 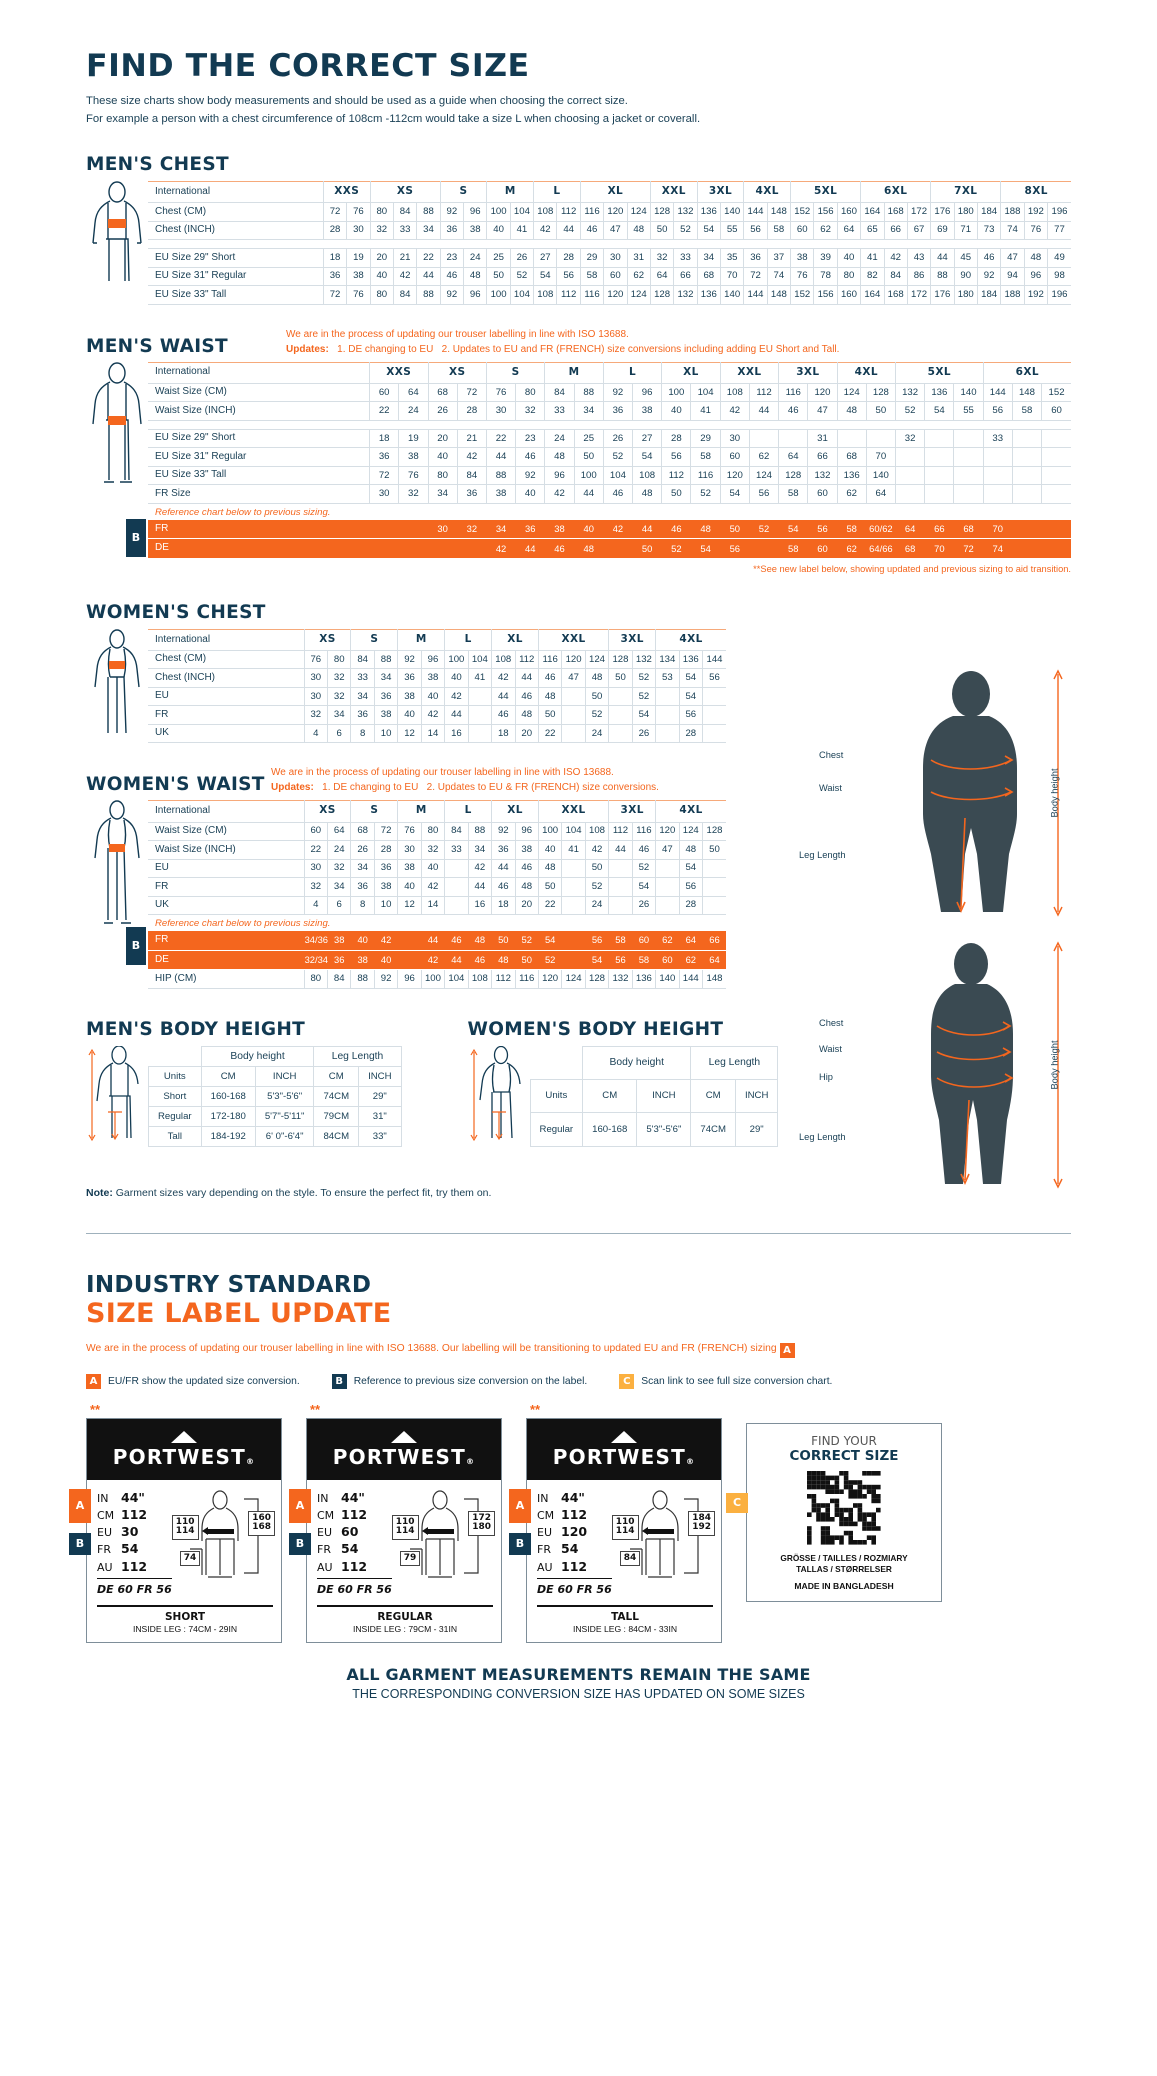 What do you see at coordinates (117, 1095) in the screenshot?
I see `male-height-figure` at bounding box center [117, 1095].